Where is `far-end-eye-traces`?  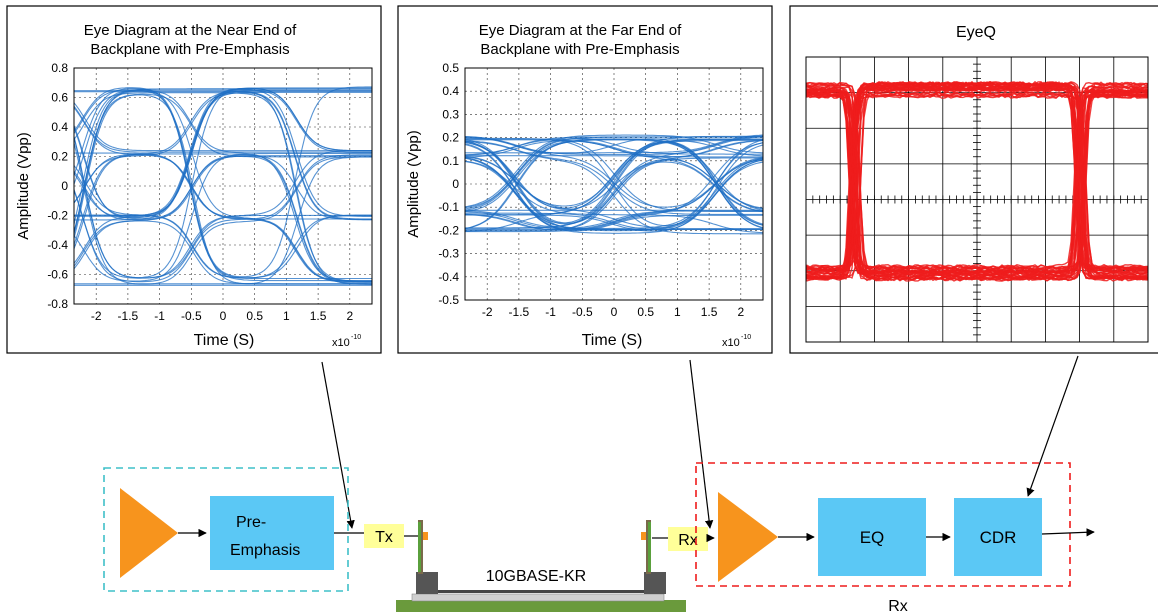
far-end-eye-traces is located at coordinates (614, 184).